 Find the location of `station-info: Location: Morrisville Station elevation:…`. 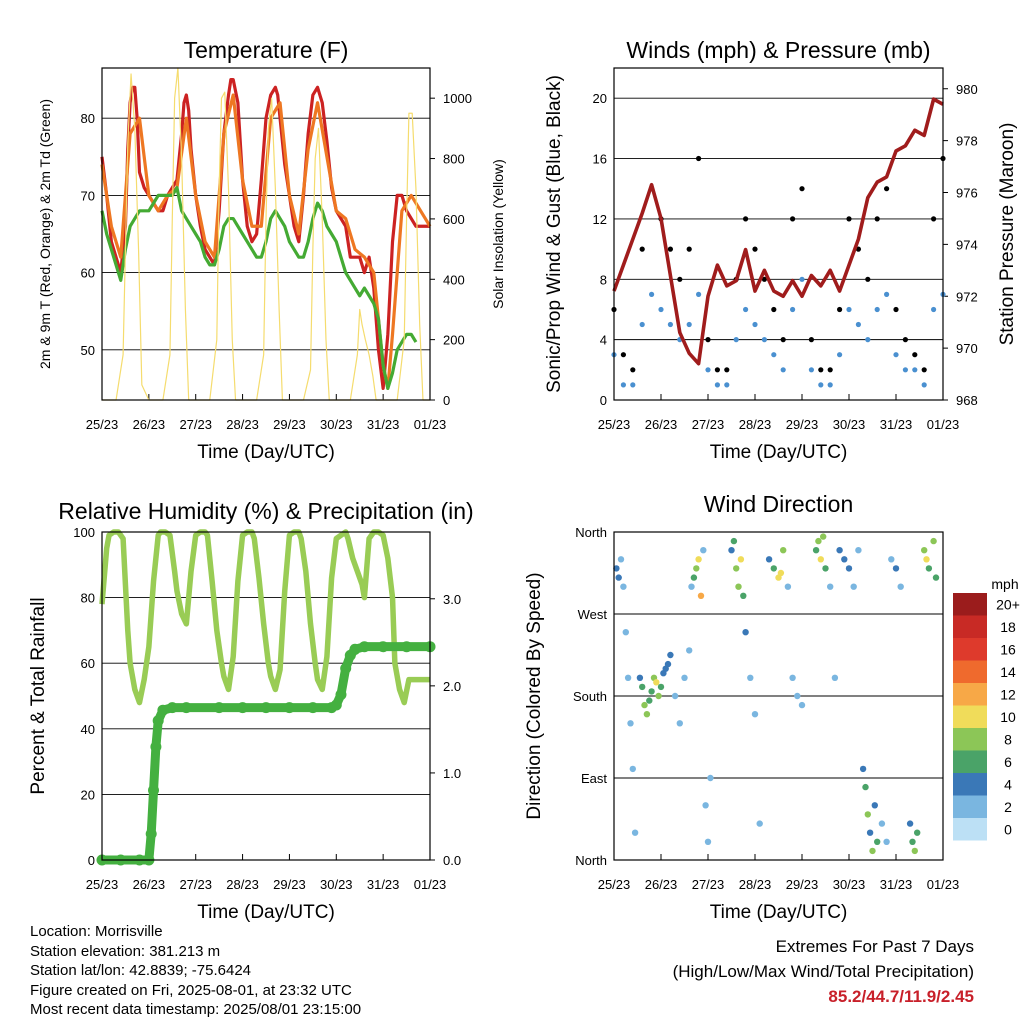

station-info: Location: Morrisville Station elevation:… is located at coordinates (195, 971).